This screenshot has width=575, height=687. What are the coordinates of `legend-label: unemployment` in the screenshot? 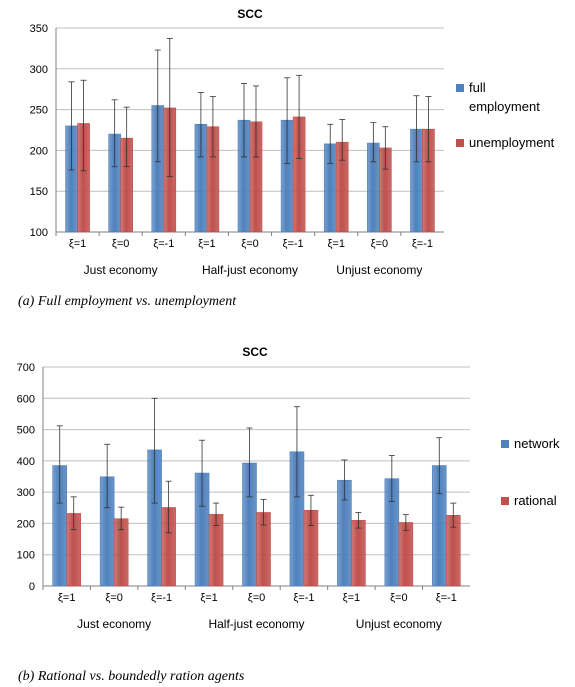 It's located at (512, 142).